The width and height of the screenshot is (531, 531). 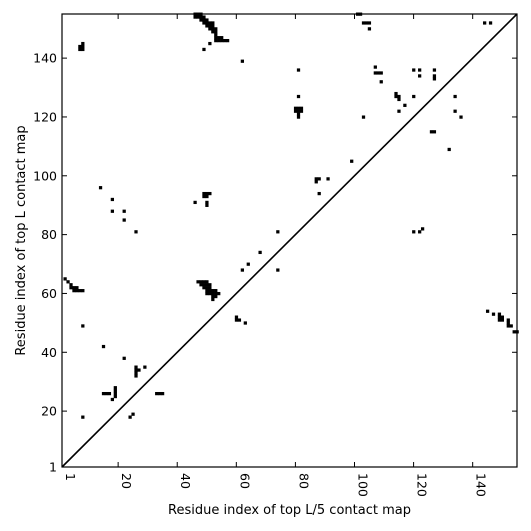 What do you see at coordinates (49, 293) in the screenshot?
I see `y-tick-label-60: 60` at bounding box center [49, 293].